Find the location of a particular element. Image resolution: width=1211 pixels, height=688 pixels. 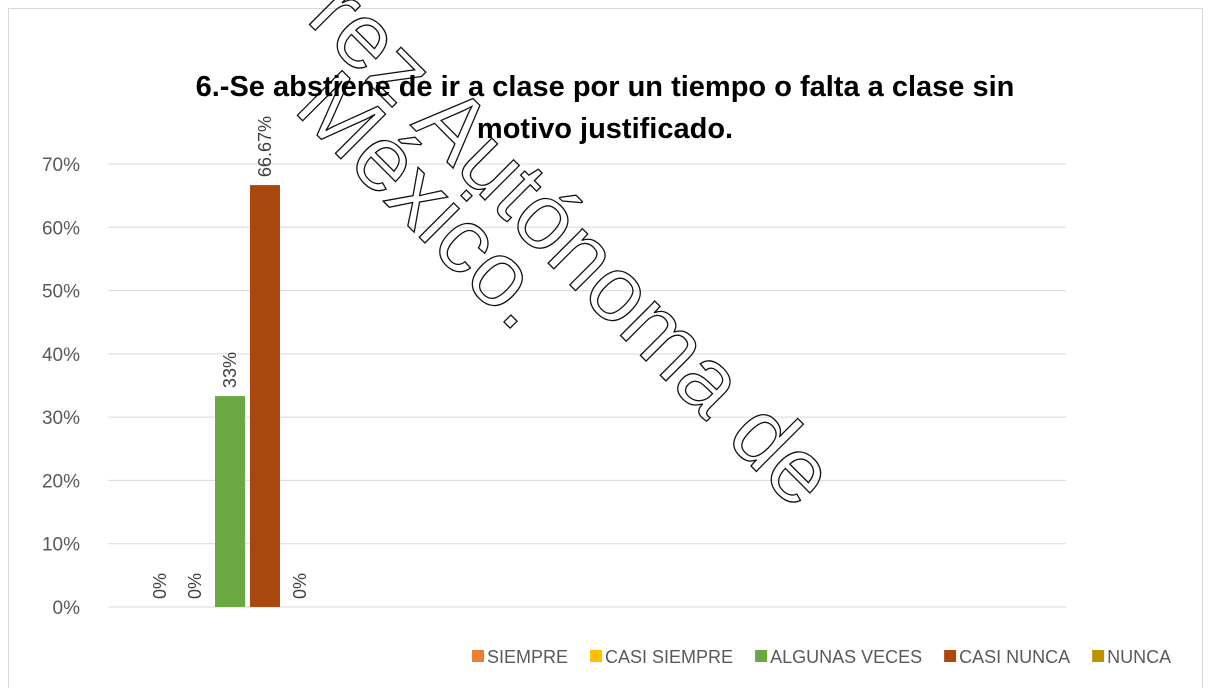

y-tick-label: 50% is located at coordinates (61, 292).